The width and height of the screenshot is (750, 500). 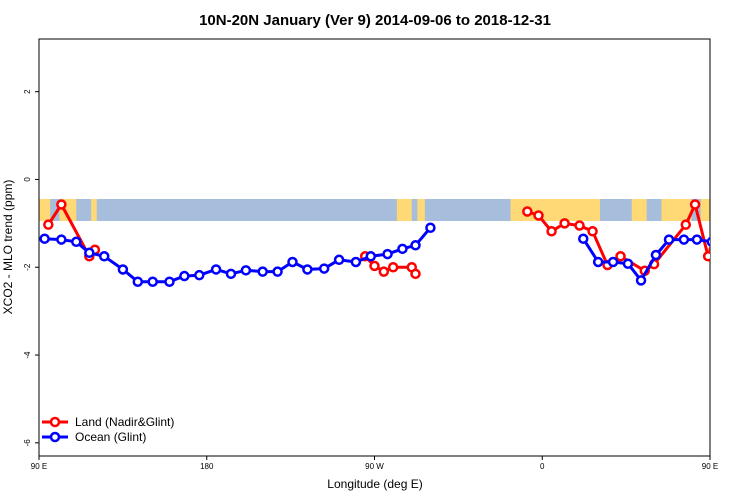 What do you see at coordinates (27, 355) in the screenshot?
I see `y-tick-label-3: -4` at bounding box center [27, 355].